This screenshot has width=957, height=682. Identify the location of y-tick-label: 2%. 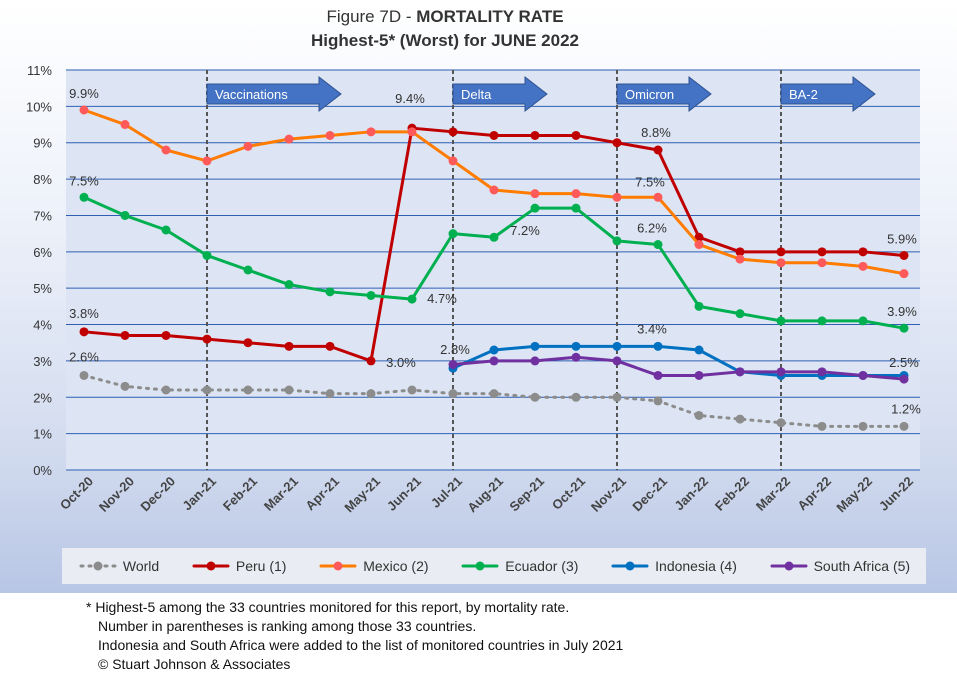
(42, 397).